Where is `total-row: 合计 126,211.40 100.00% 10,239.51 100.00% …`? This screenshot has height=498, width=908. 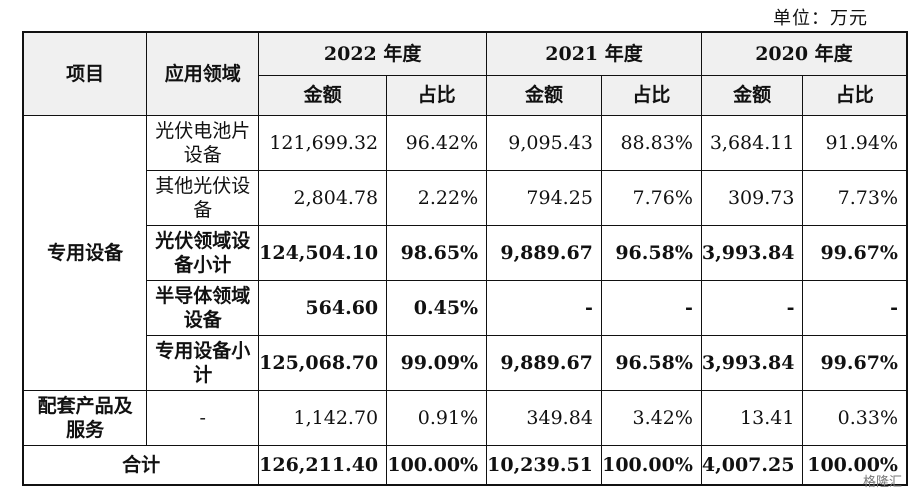
total-row: 合计 126,211.40 100.00% 10,239.51 100.00% … is located at coordinates (465, 465).